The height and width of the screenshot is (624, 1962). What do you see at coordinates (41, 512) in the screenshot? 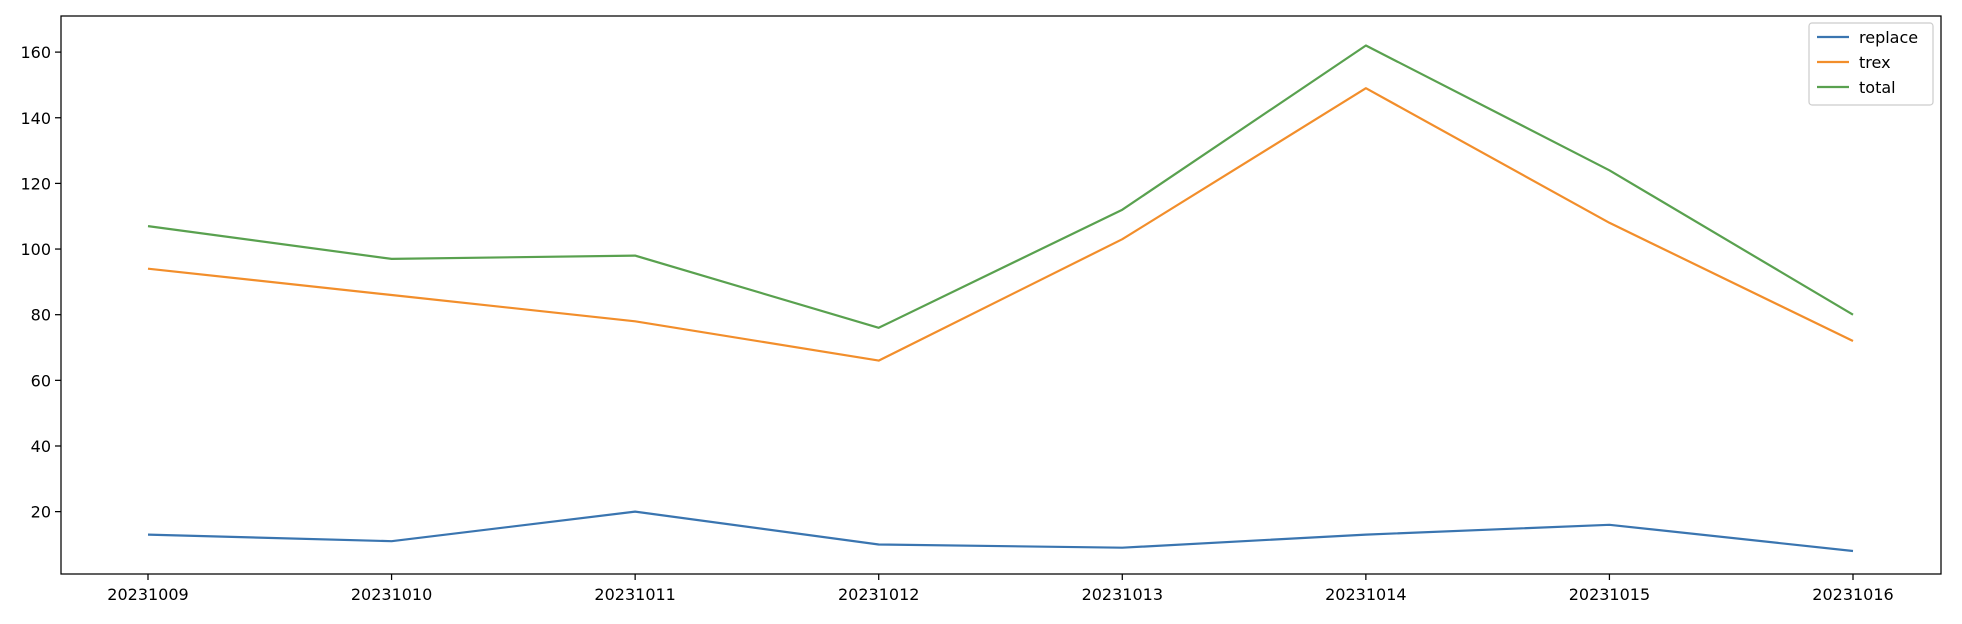
I see `y-tick-label: 20` at bounding box center [41, 512].